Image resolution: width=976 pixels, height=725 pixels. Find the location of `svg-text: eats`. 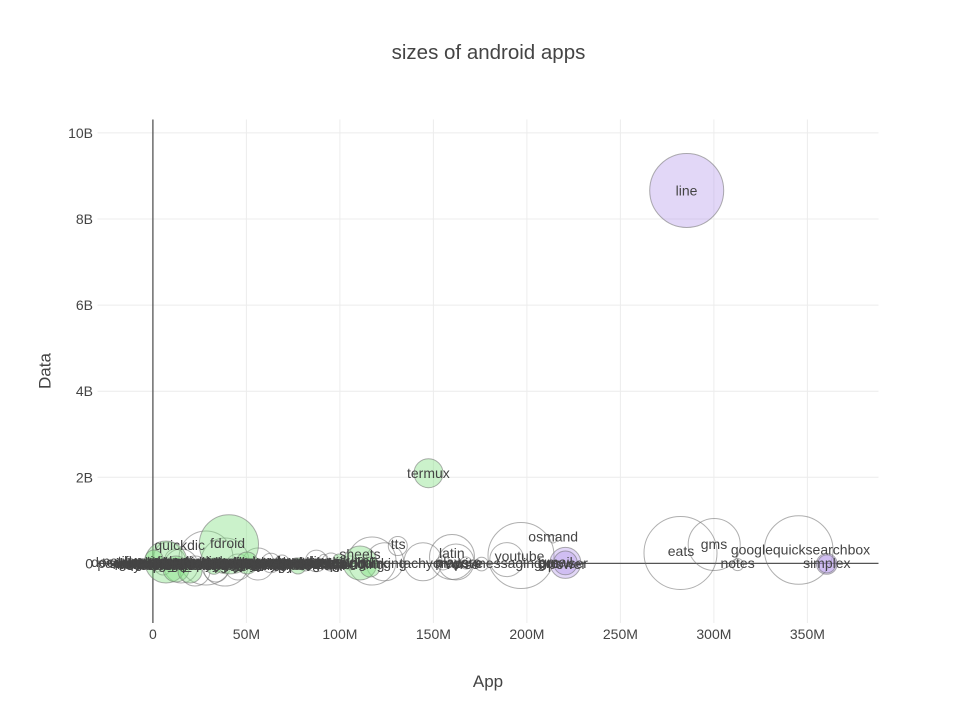

svg-text: eats is located at coordinates (681, 551).